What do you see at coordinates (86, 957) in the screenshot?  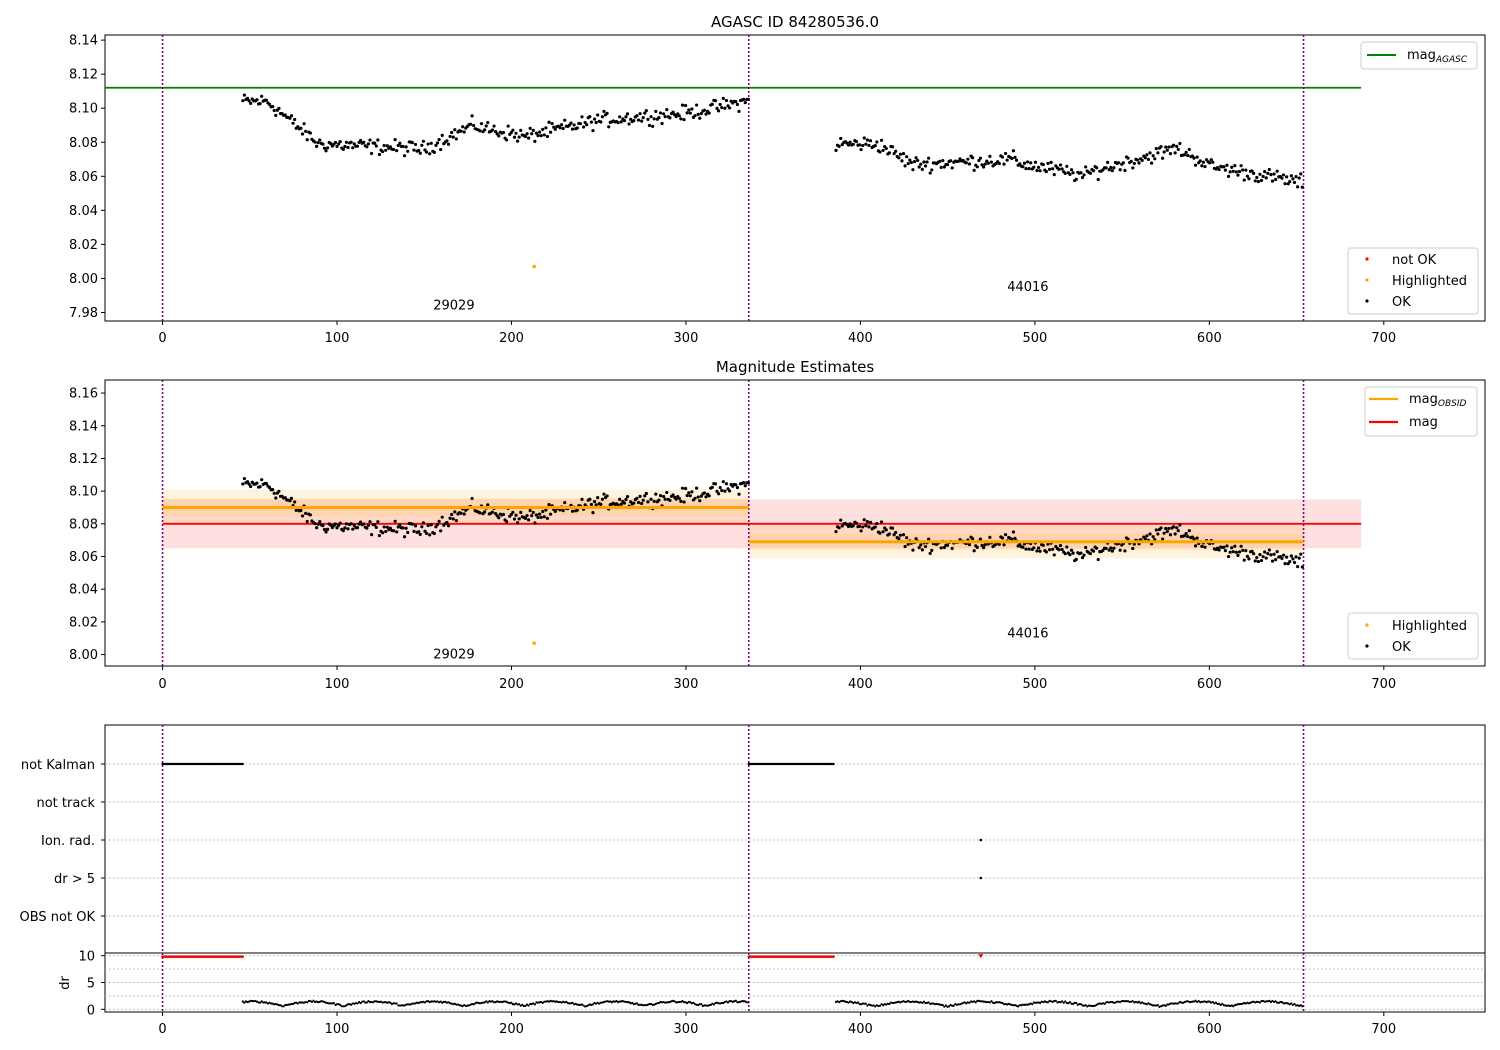 I see `dr-ytick-label: 10` at bounding box center [86, 957].